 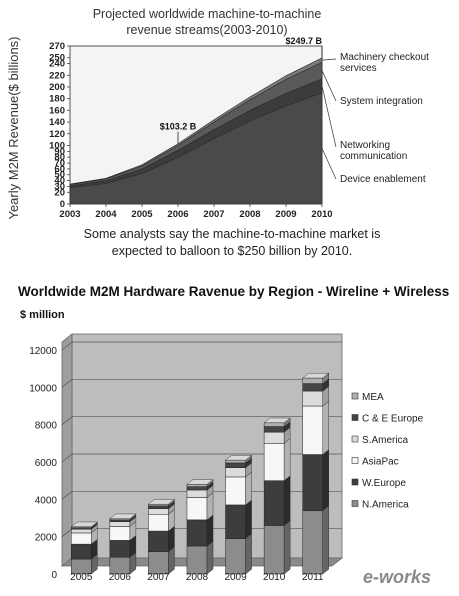 What do you see at coordinates (59, 181) in the screenshot?
I see `chart1-y-tick-label: 40` at bounding box center [59, 181].